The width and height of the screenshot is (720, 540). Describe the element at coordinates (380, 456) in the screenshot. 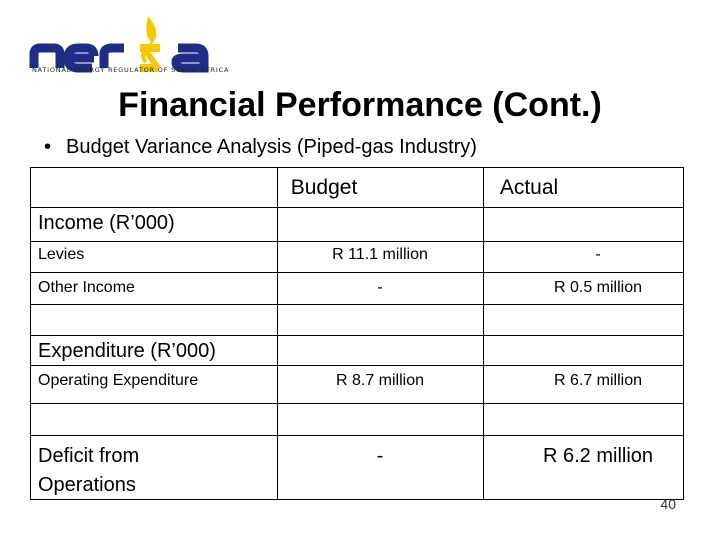

I see `deficit-budget: -` at that location.